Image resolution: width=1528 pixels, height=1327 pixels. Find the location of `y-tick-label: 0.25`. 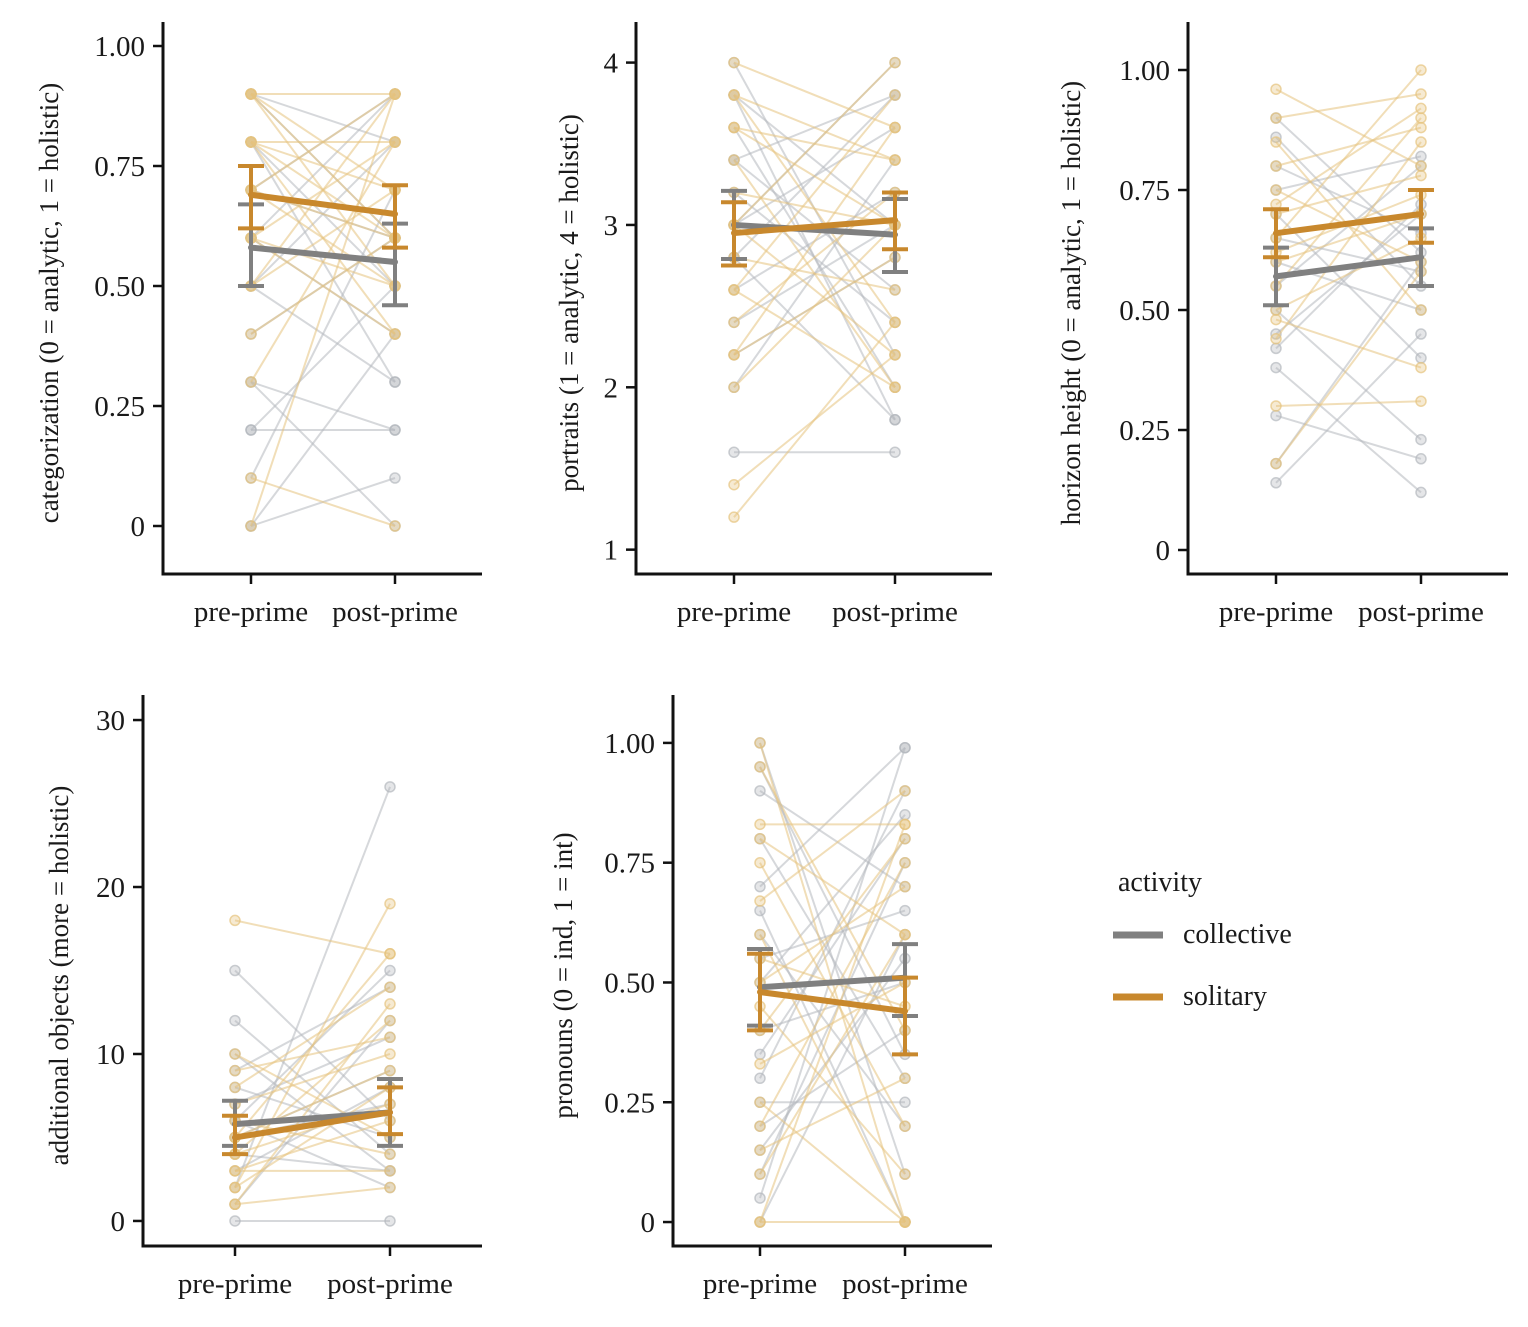

y-tick-label: 0.25 is located at coordinates (629, 1103).